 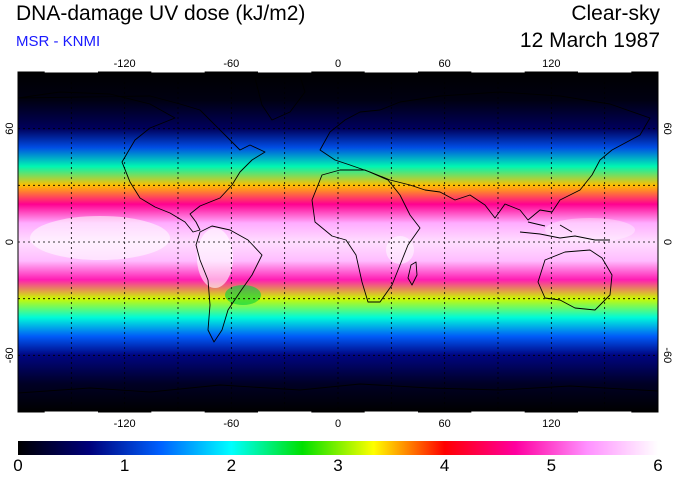 What do you see at coordinates (412, 273) in the screenshot?
I see `madagascar-coast` at bounding box center [412, 273].